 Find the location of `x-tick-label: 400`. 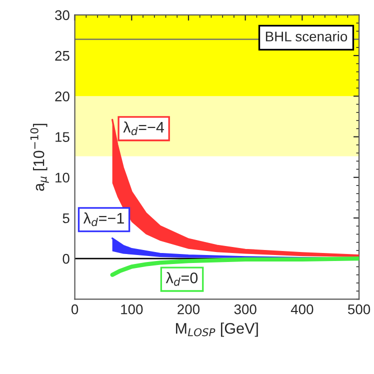

x-tick-label: 400 is located at coordinates (302, 309).